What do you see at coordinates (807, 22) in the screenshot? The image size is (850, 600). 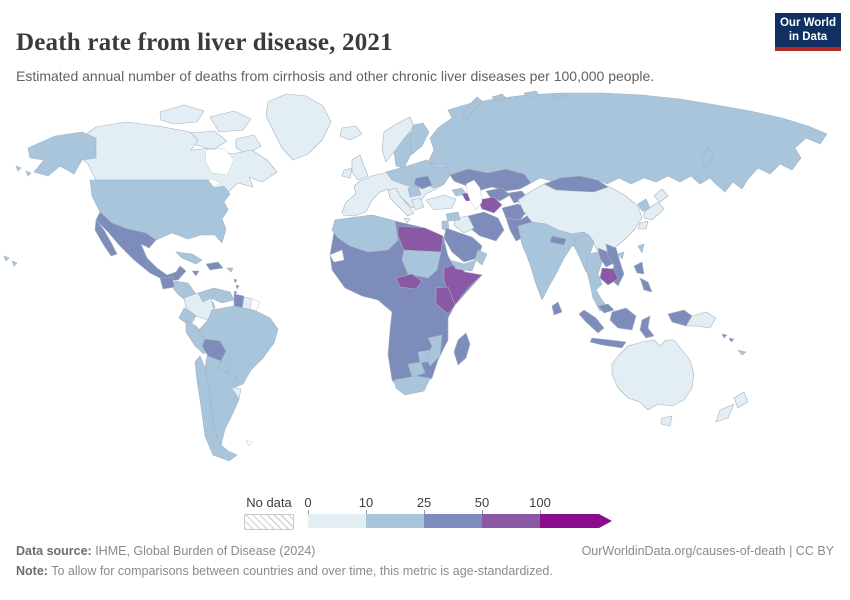 I see `owid-logo-line1: Our World` at bounding box center [807, 22].